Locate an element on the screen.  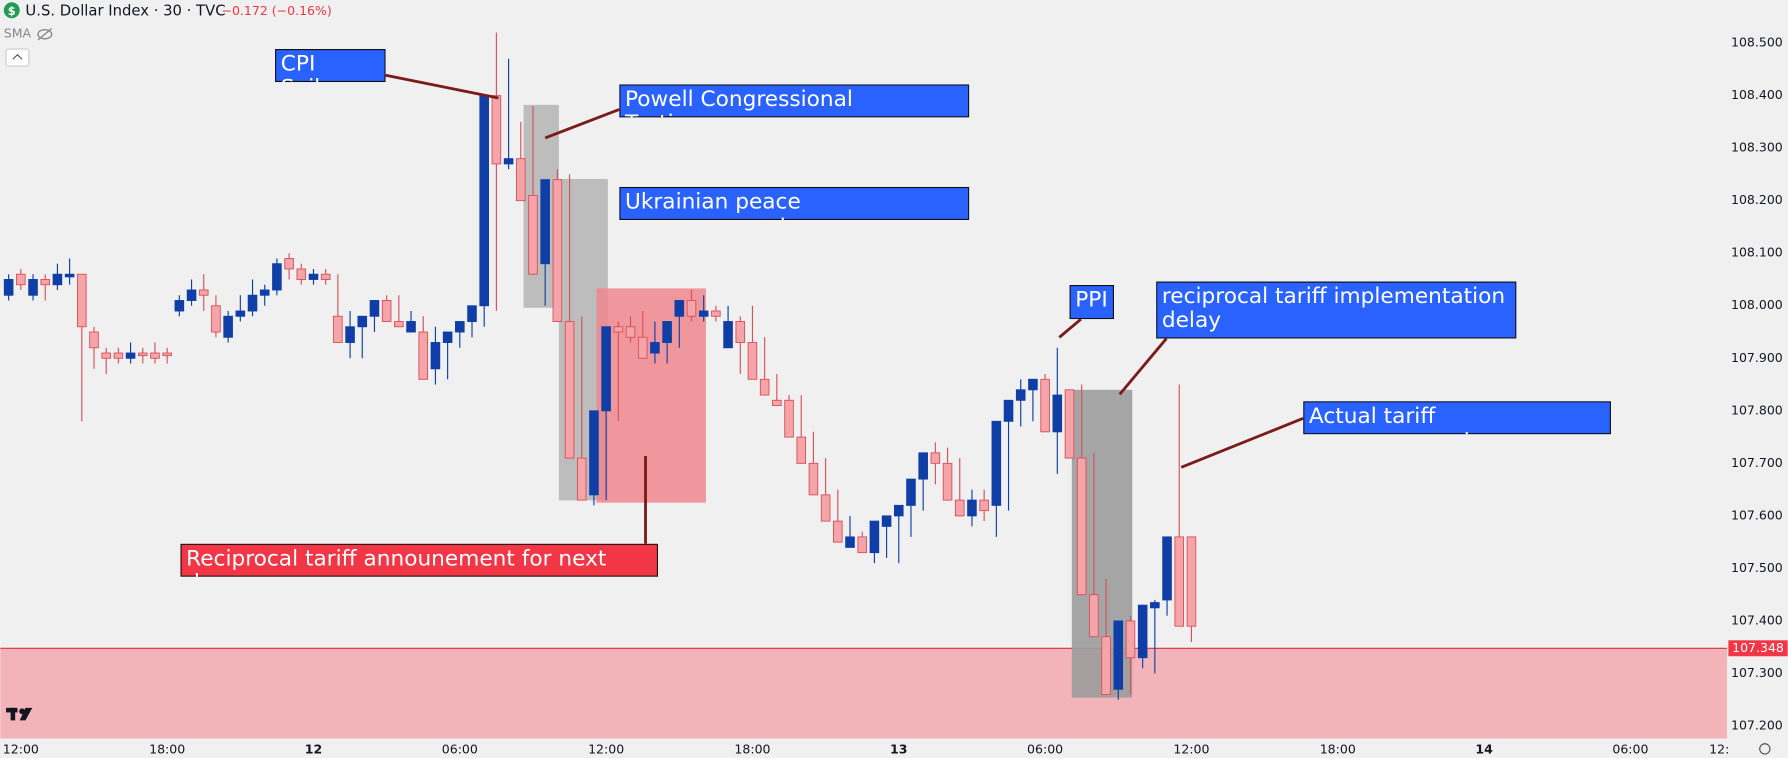
x-tick-label: 18:00 is located at coordinates (1338, 749).